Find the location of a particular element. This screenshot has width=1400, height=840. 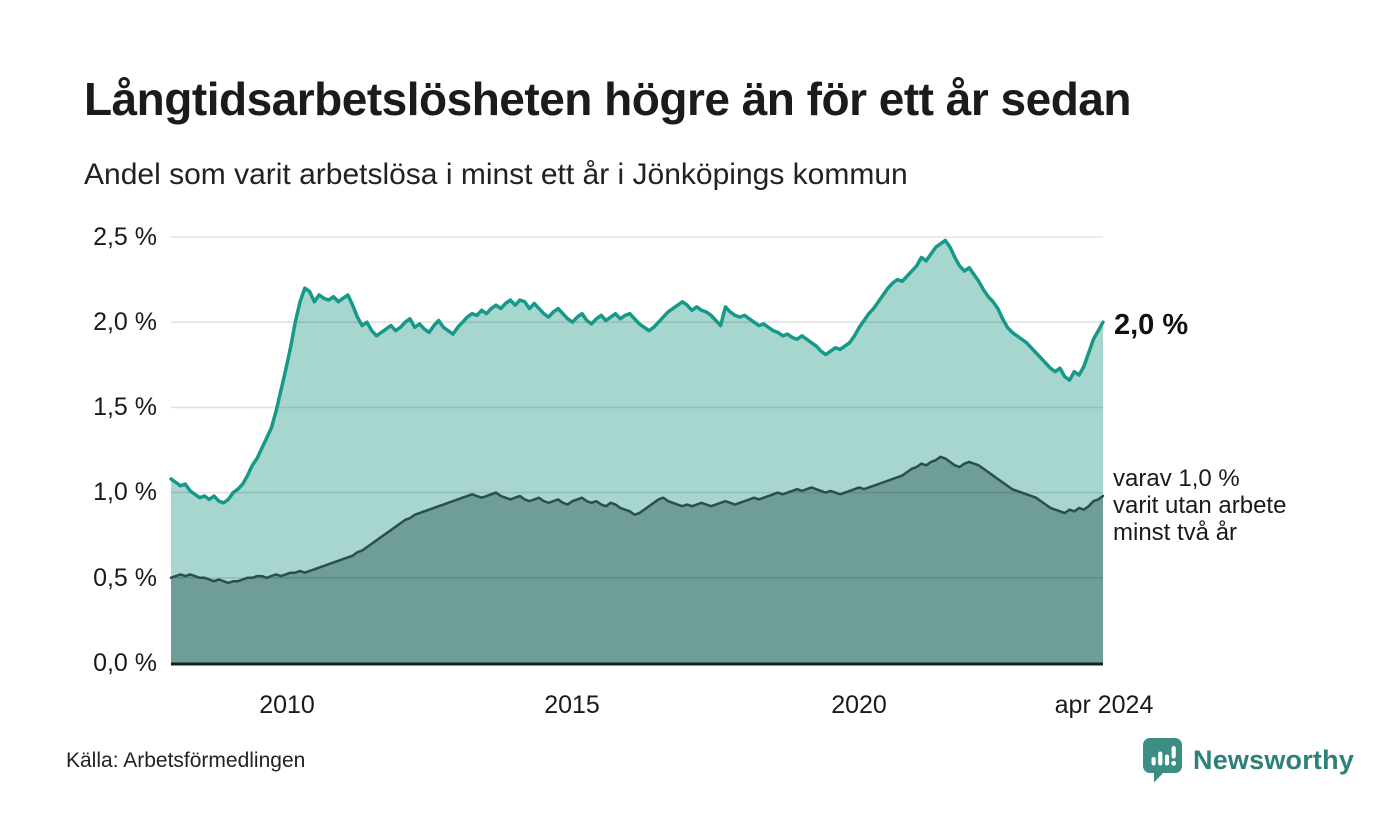

x-tick-label: 2020 is located at coordinates (859, 705).